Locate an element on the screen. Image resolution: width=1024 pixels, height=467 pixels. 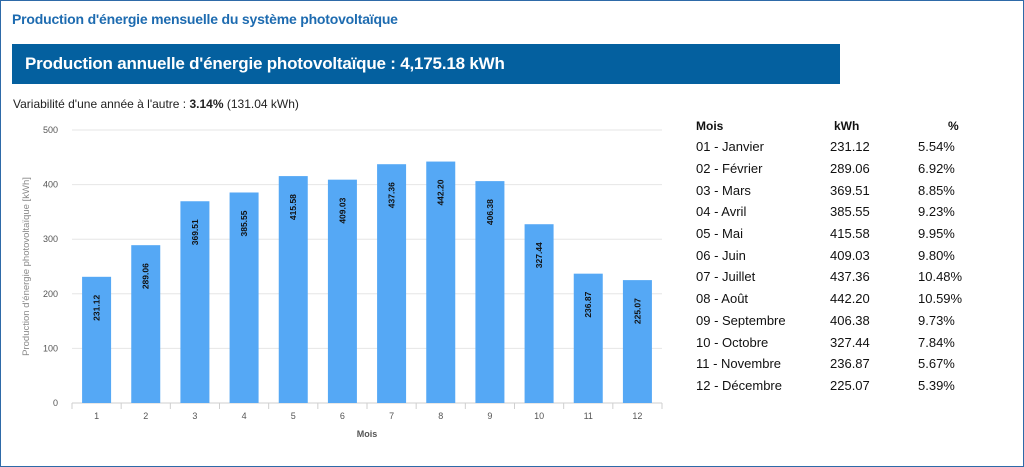
variability-suffix: (131.04 kWh) is located at coordinates (261, 104).